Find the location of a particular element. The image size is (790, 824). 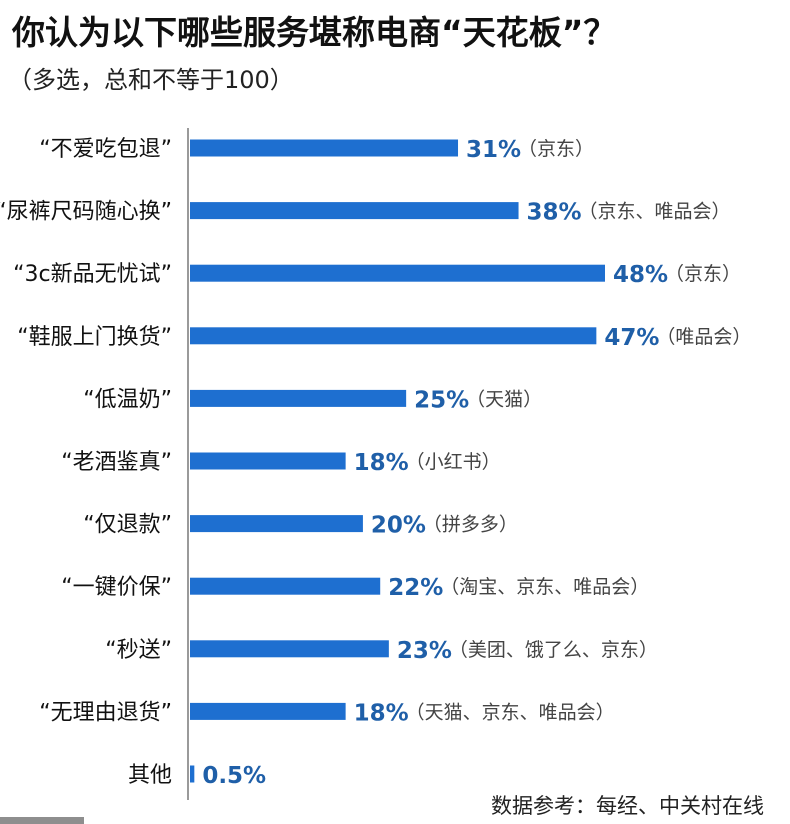

category-label: “尿裤尺码随心换” is located at coordinates (86, 212).